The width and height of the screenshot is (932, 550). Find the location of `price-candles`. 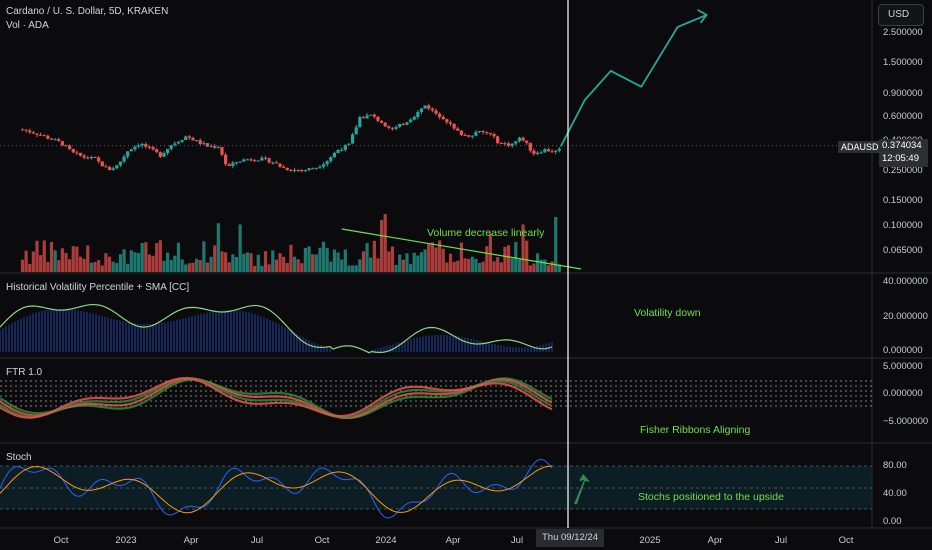

price-candles is located at coordinates (290, 138).